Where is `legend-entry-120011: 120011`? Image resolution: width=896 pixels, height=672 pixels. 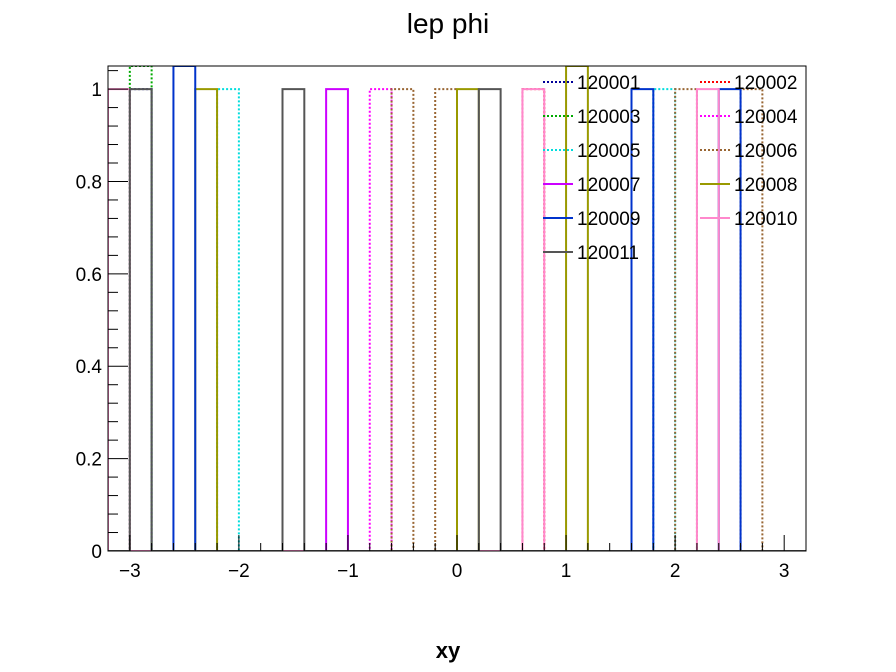
legend-entry-120011: 120011 is located at coordinates (591, 253).